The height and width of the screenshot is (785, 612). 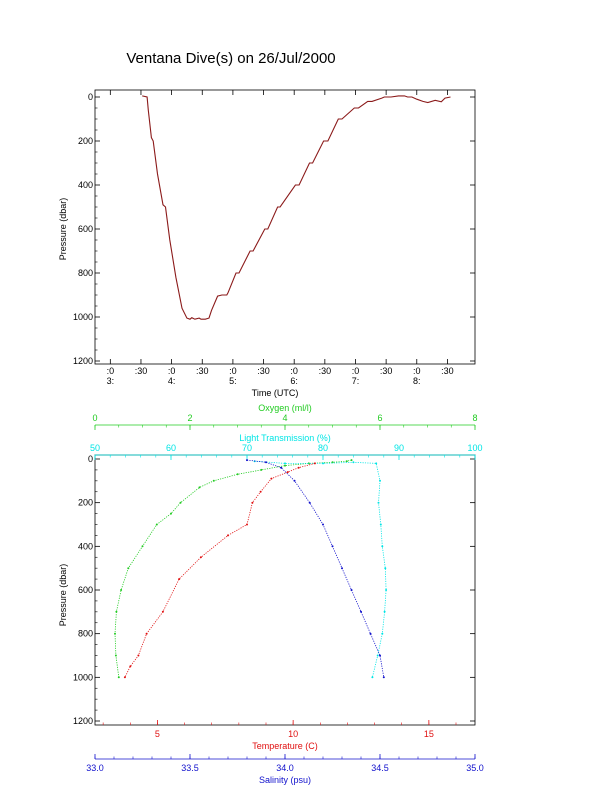 I want to click on axis-tick-label: 2, so click(x=189, y=418).